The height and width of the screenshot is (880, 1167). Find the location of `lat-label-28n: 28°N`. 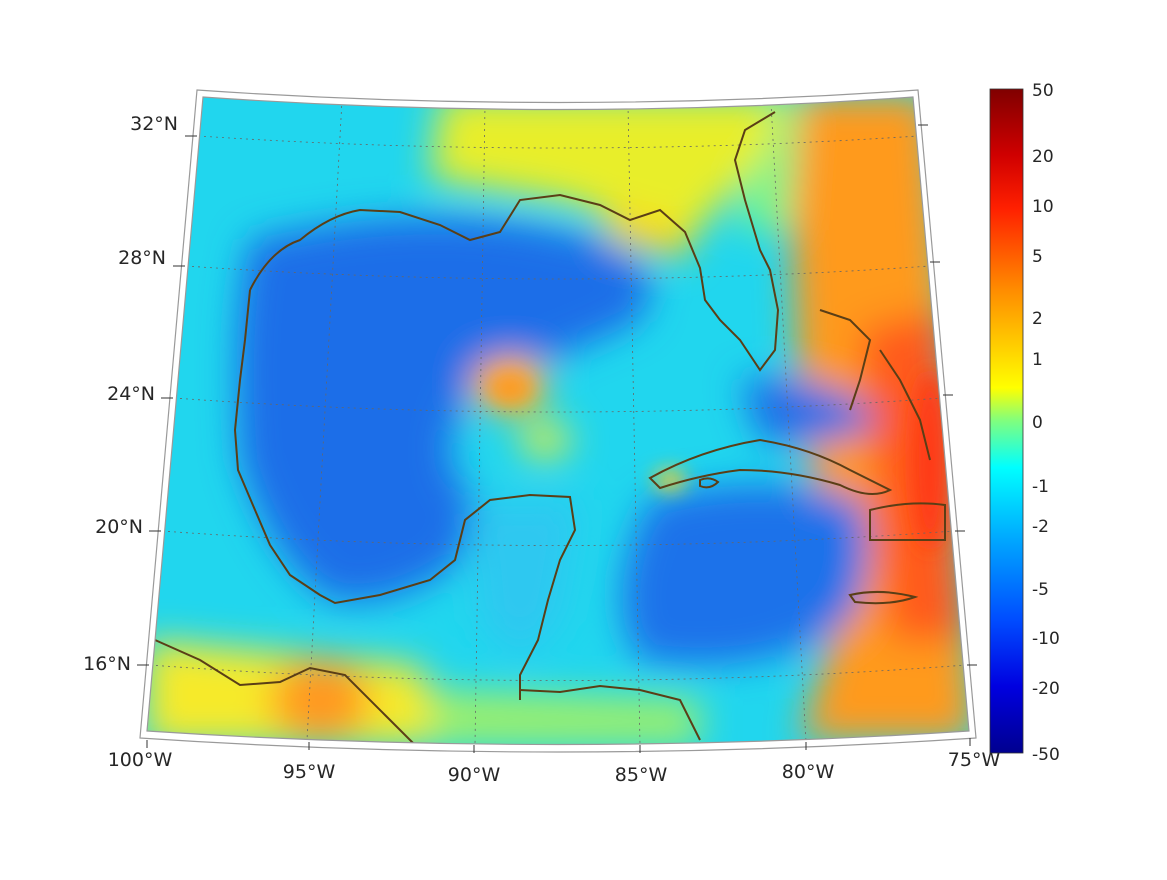

lat-label-28n: 28°N is located at coordinates (142, 258).